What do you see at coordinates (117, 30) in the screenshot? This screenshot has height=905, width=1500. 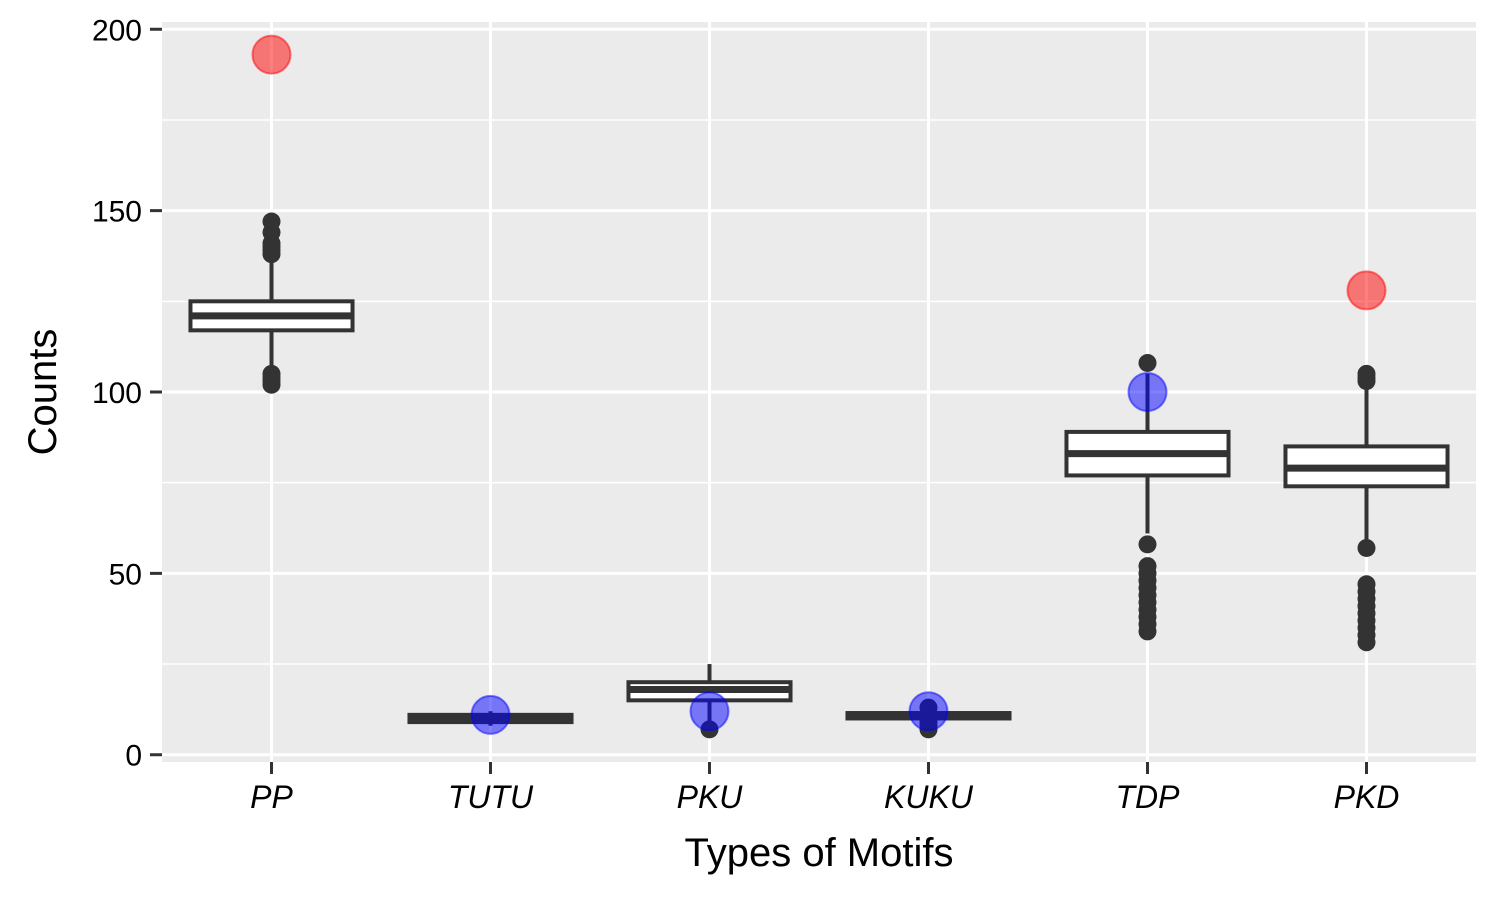 I see `y-tick-label: 200` at bounding box center [117, 30].